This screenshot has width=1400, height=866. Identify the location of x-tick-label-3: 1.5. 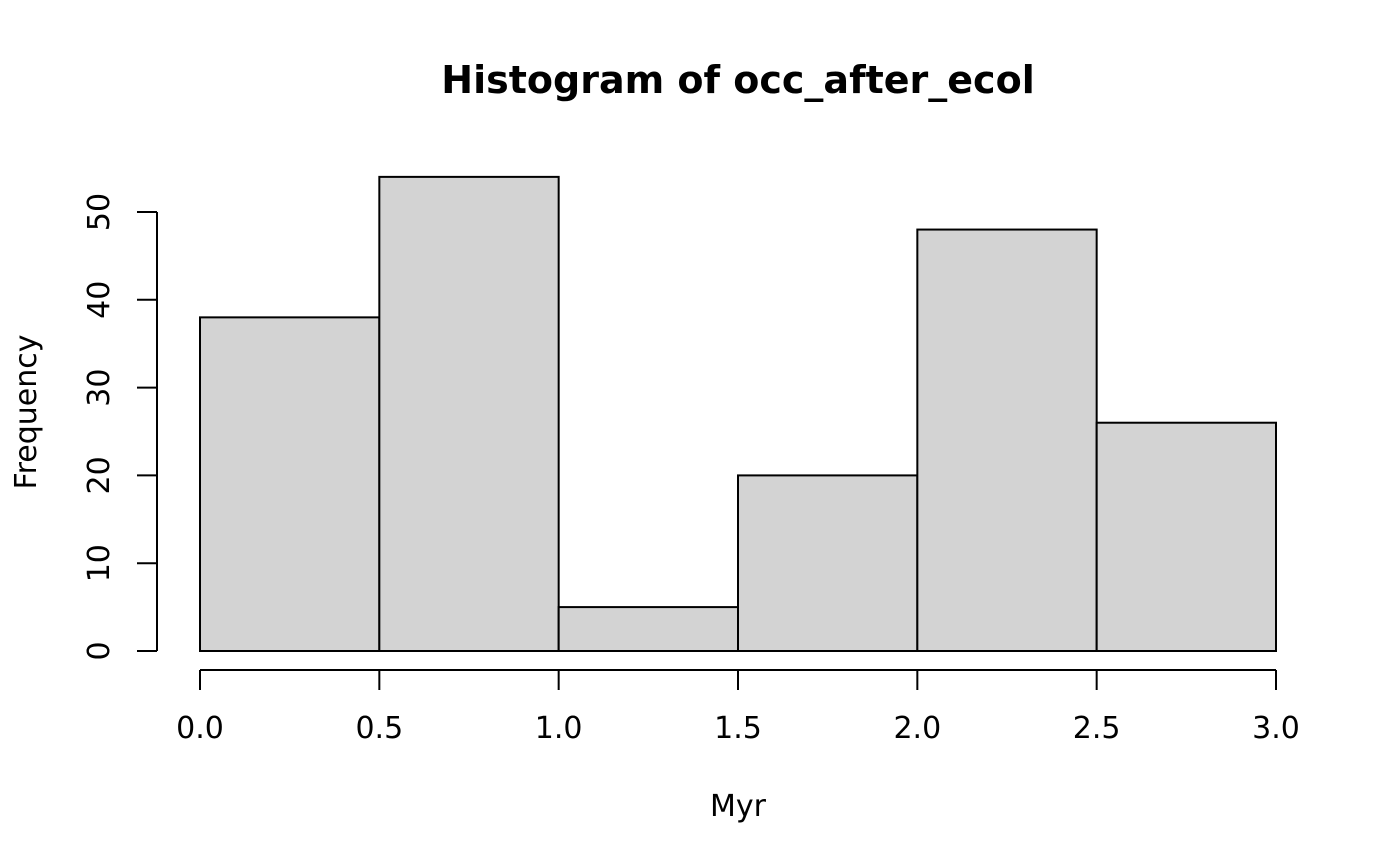
(738, 728).